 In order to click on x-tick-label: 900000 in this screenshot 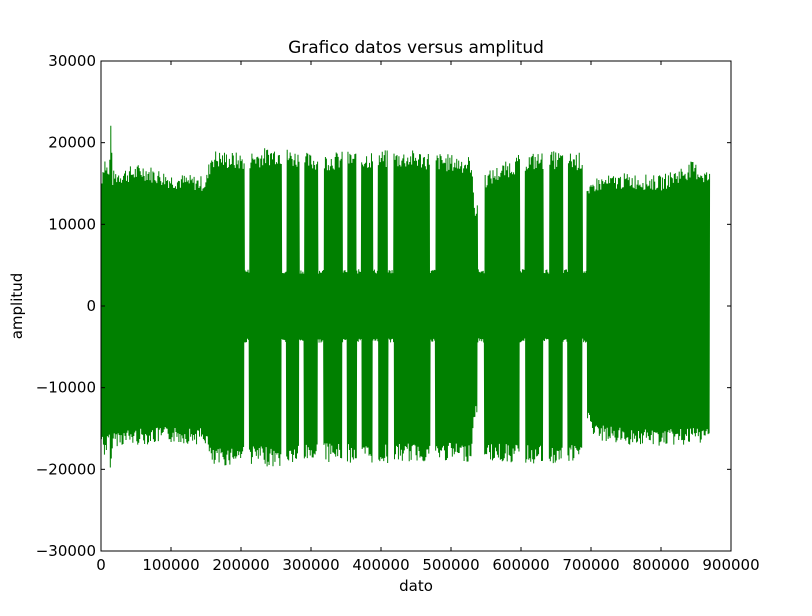, I will do `click(730, 565)`.